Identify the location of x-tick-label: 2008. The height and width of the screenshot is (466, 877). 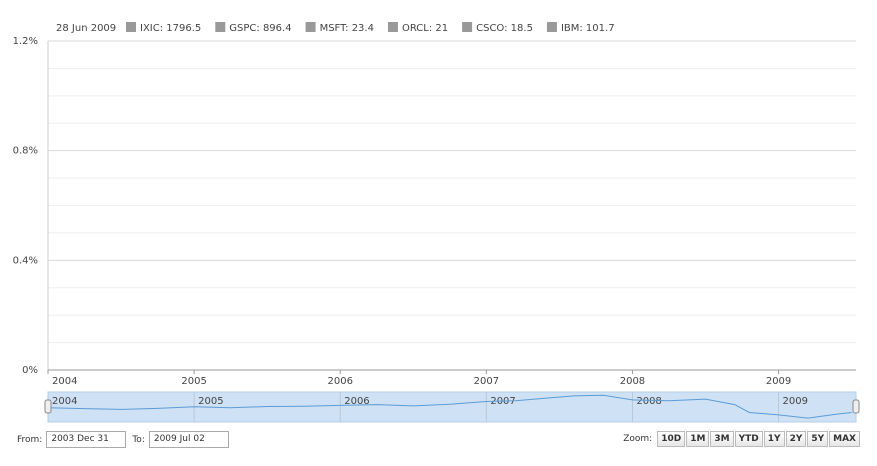
(632, 381).